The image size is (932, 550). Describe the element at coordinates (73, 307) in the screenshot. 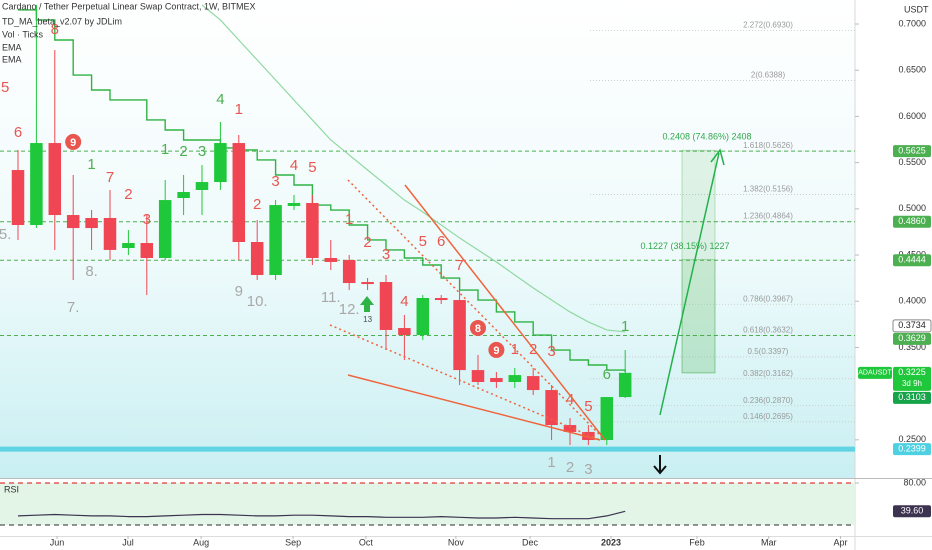

I see `td-count: 7.` at that location.